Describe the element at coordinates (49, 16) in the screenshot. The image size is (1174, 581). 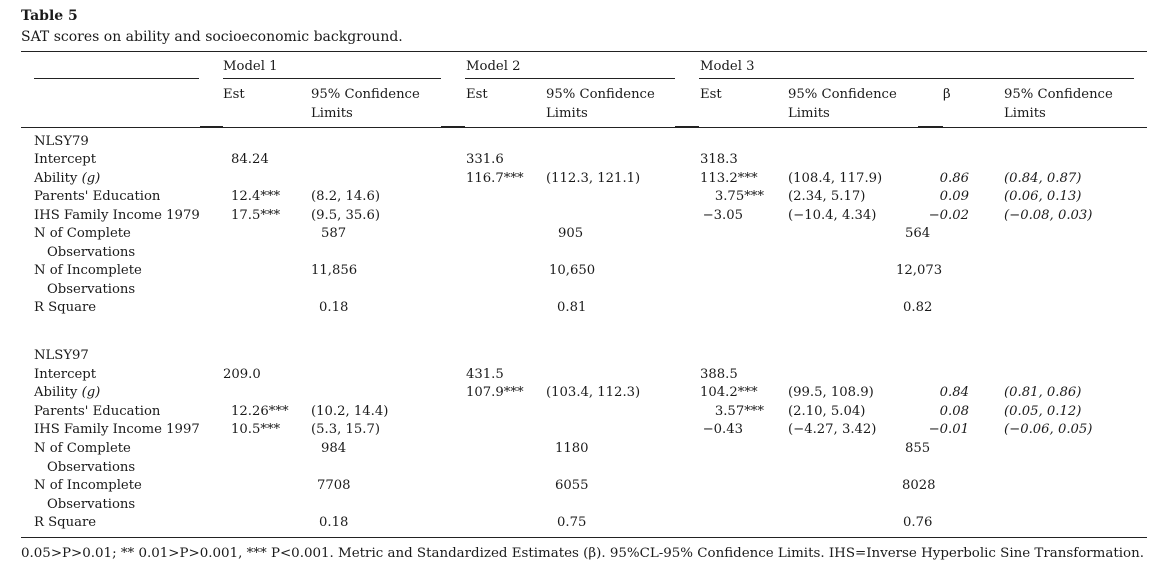
I see `table-label: Table 5` at that location.